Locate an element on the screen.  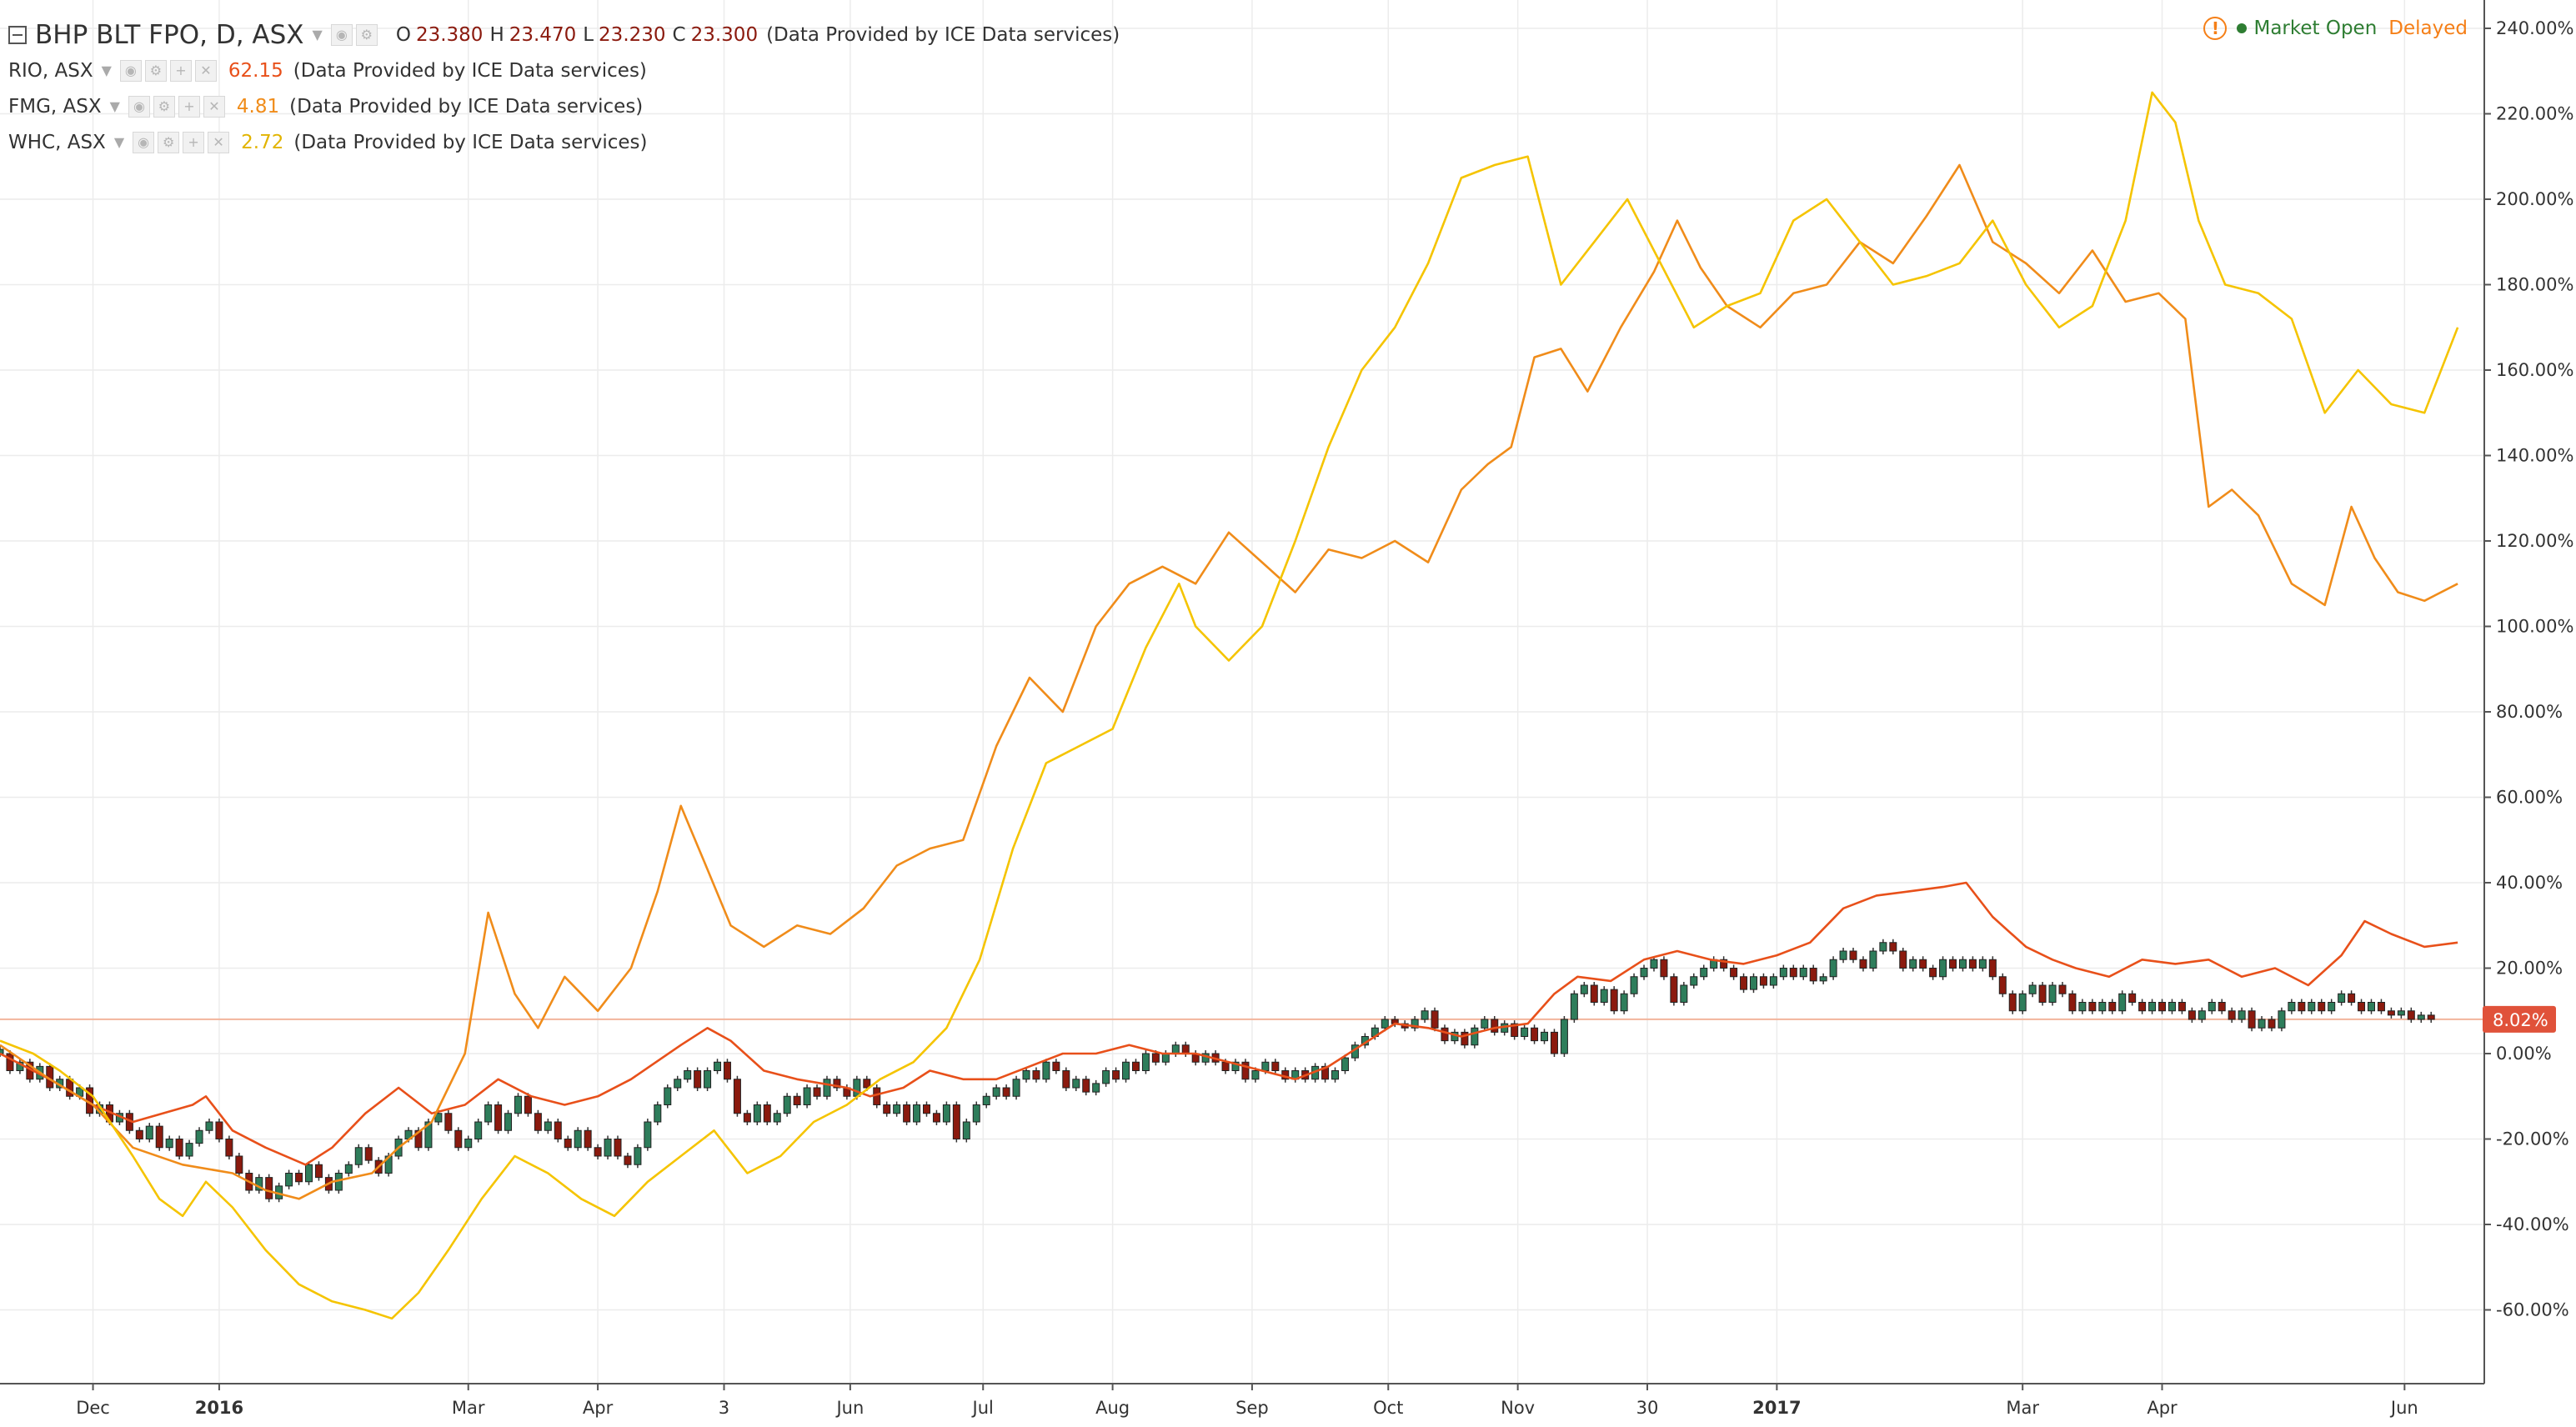
y-tick-label: 140.00% is located at coordinates (2534, 456).